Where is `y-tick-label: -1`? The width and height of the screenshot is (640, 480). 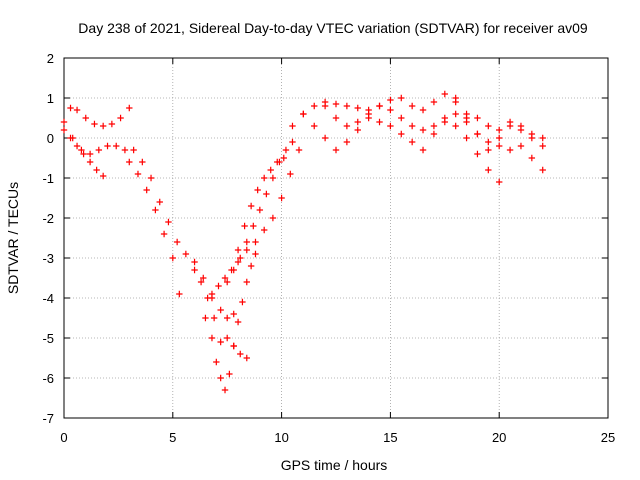
y-tick-label: -1 is located at coordinates (48, 178).